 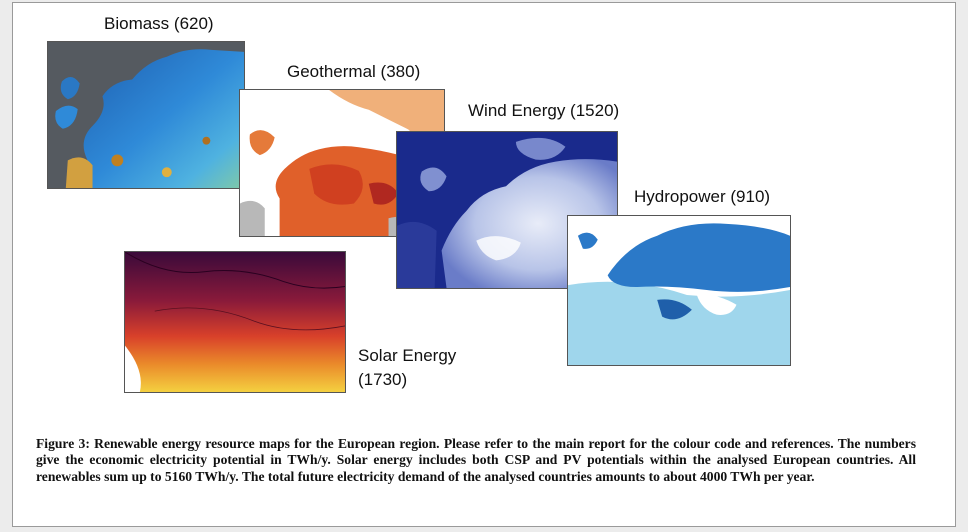 What do you see at coordinates (383, 379) in the screenshot?
I see `solar-label-line2: (1730)` at bounding box center [383, 379].